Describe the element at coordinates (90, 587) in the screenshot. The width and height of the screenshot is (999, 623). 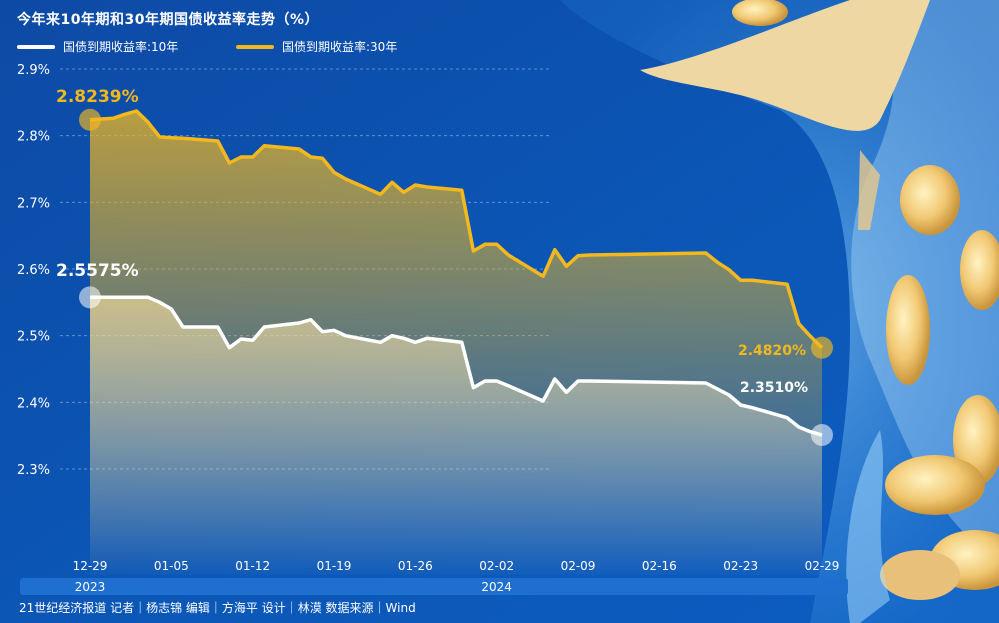
I see `year-label: 2023` at that location.